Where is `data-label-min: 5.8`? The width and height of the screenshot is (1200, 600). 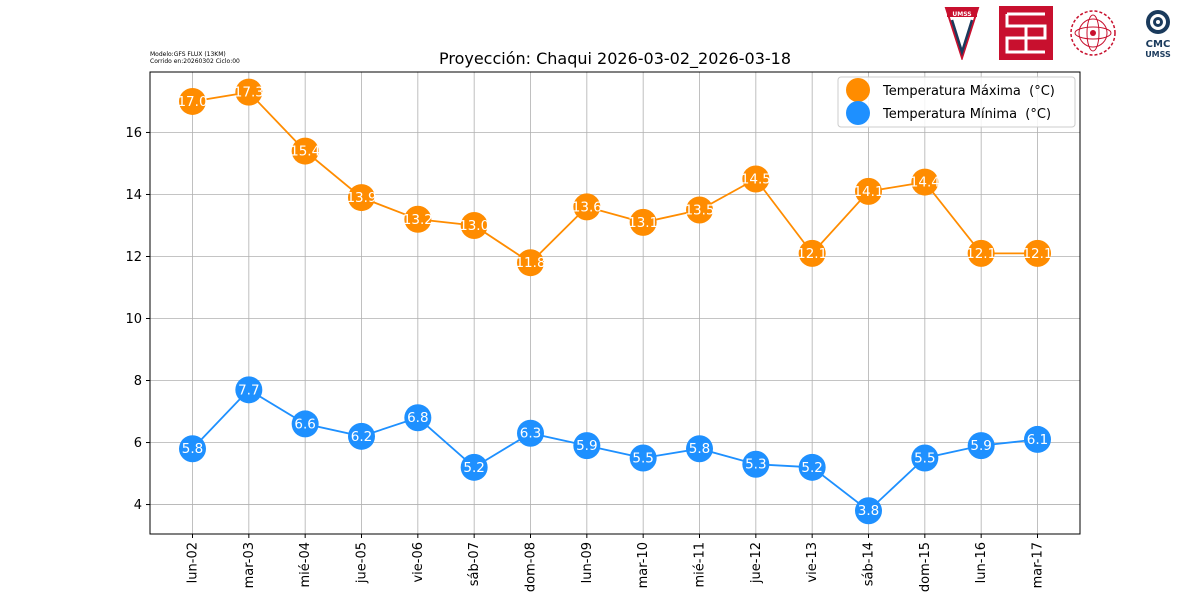 data-label-min: 5.8 is located at coordinates (699, 449).